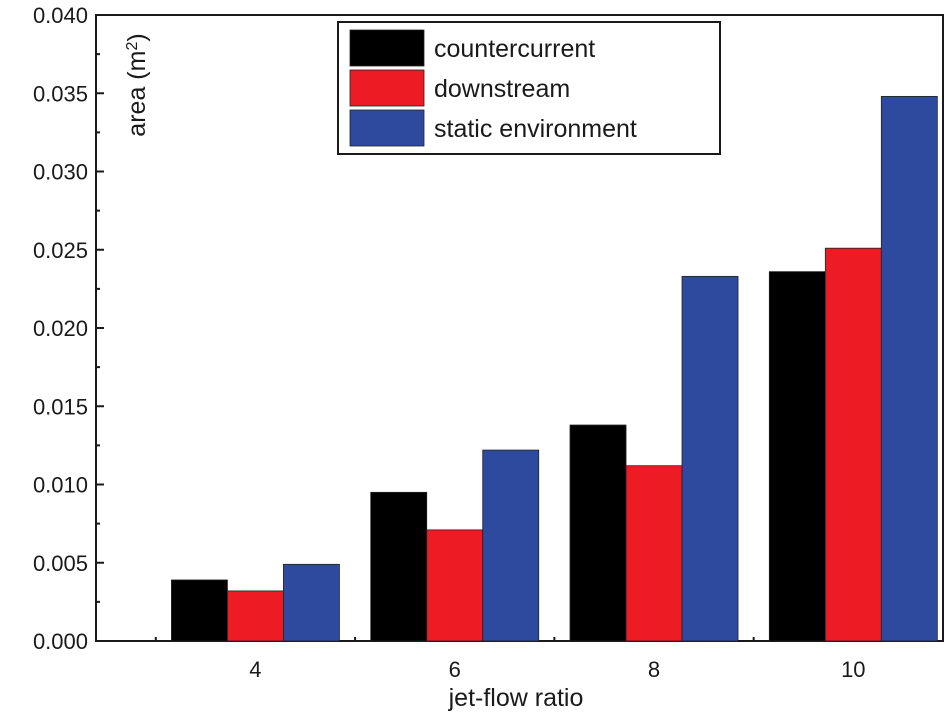 The image size is (950, 720). I want to click on y-tick-label: 0.015, so click(60, 406).